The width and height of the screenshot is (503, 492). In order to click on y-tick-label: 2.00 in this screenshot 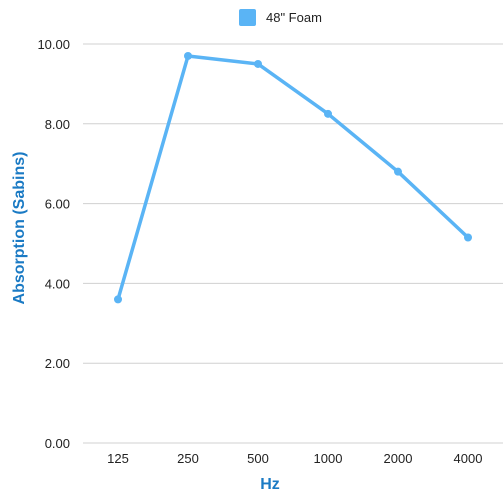, I will do `click(57, 363)`.